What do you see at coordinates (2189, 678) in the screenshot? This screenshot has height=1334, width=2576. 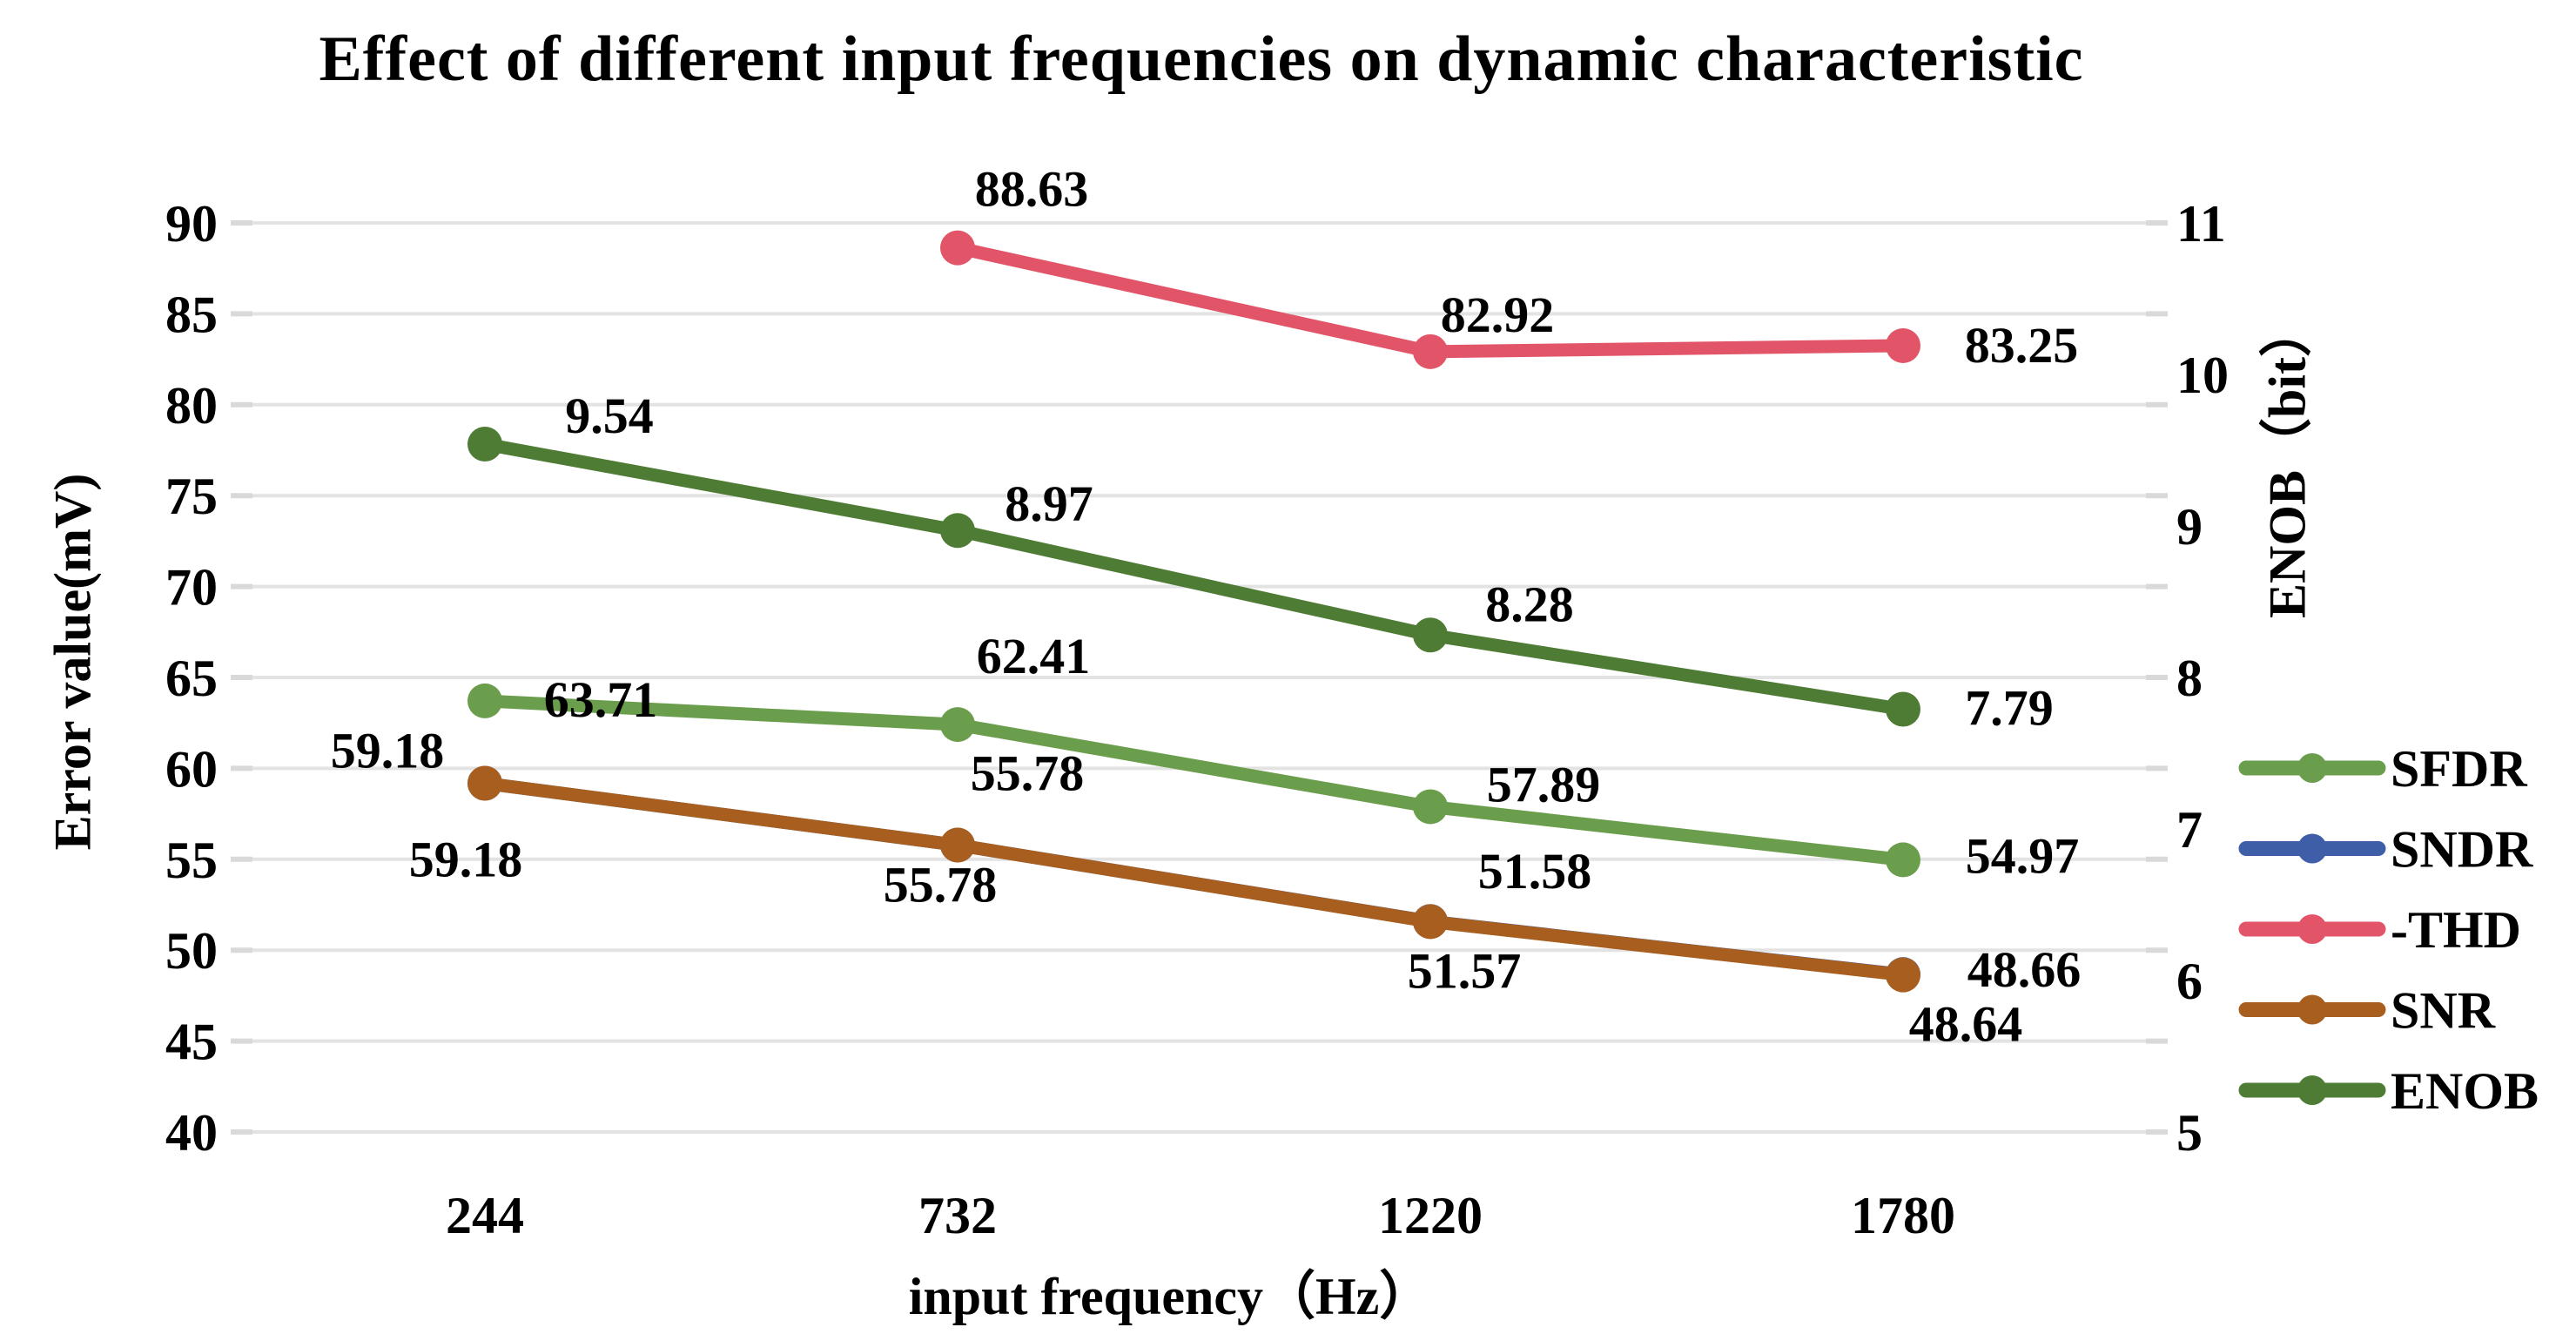 I see `y-right-tick-label-8: 8` at bounding box center [2189, 678].